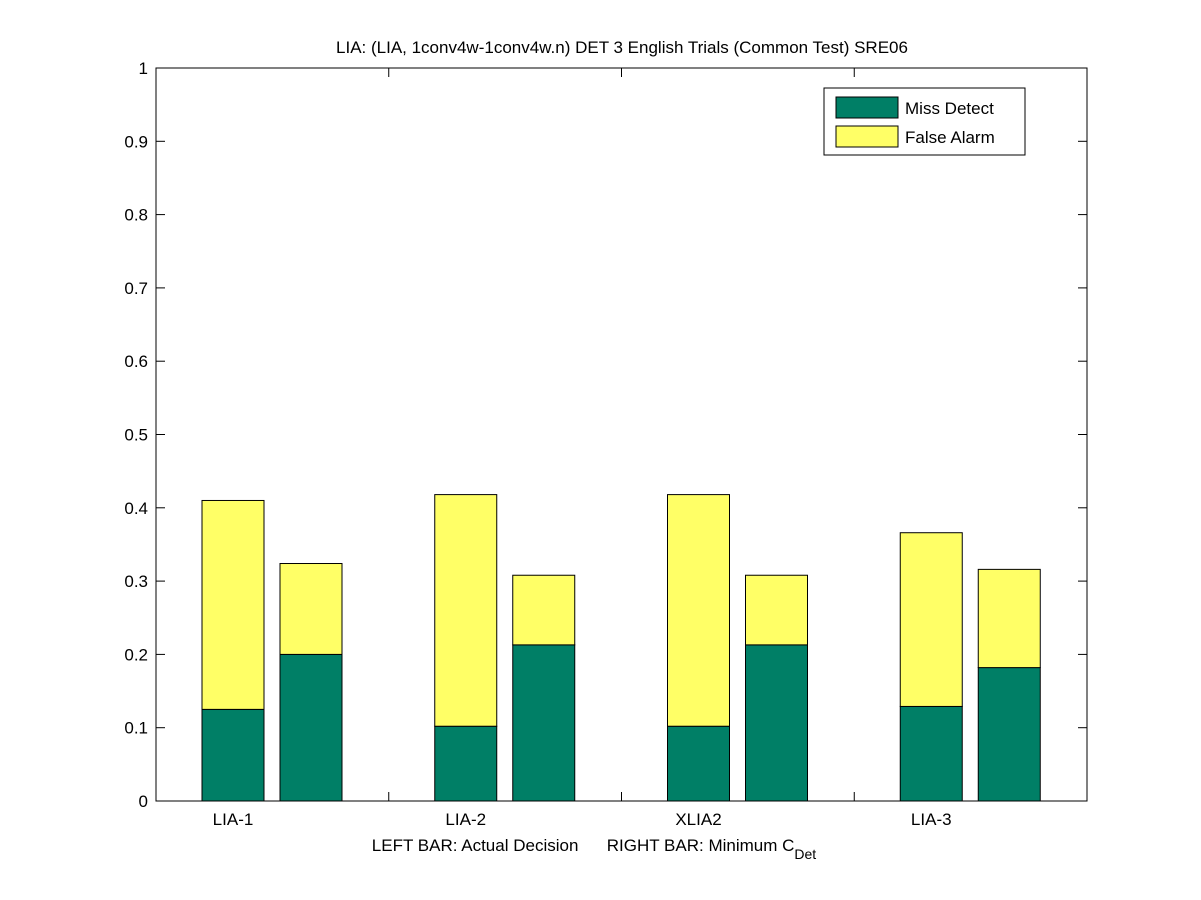 The height and width of the screenshot is (900, 1201). What do you see at coordinates (136, 361) in the screenshot?
I see `y-tick-label: 0.6` at bounding box center [136, 361].